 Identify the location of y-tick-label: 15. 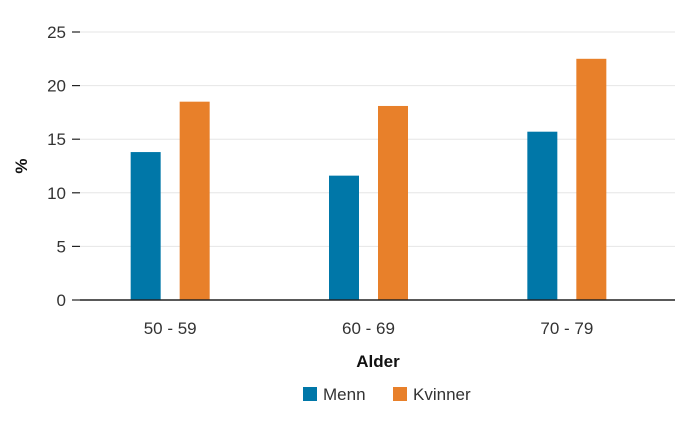
(56, 139).